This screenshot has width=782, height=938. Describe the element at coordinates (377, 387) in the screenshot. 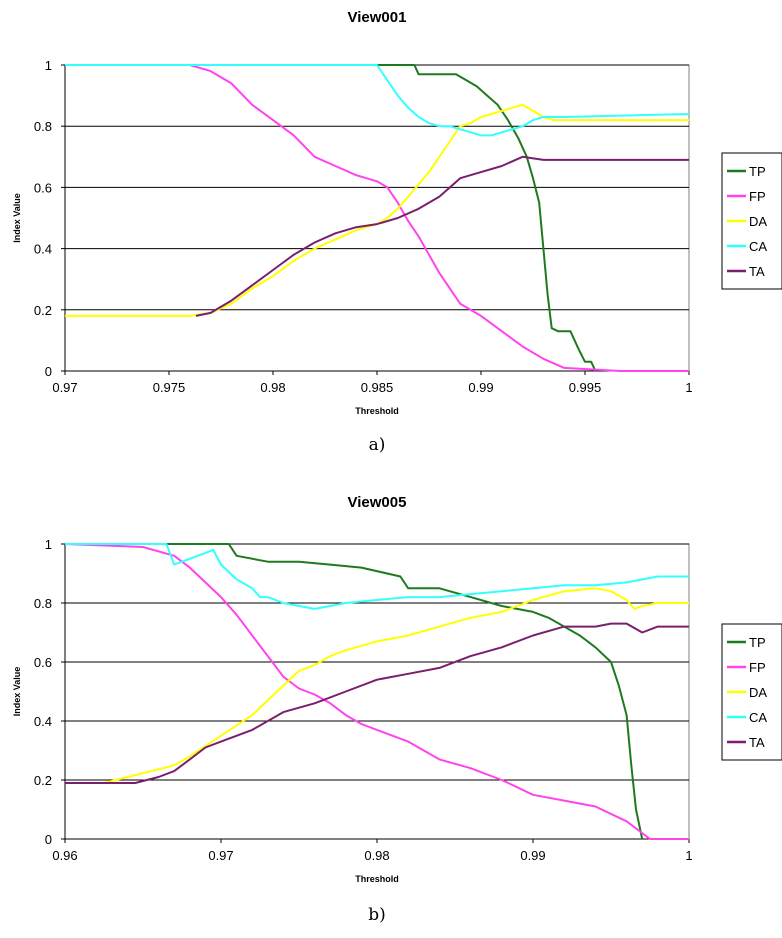

I see `x-tick-label: 0.985` at that location.